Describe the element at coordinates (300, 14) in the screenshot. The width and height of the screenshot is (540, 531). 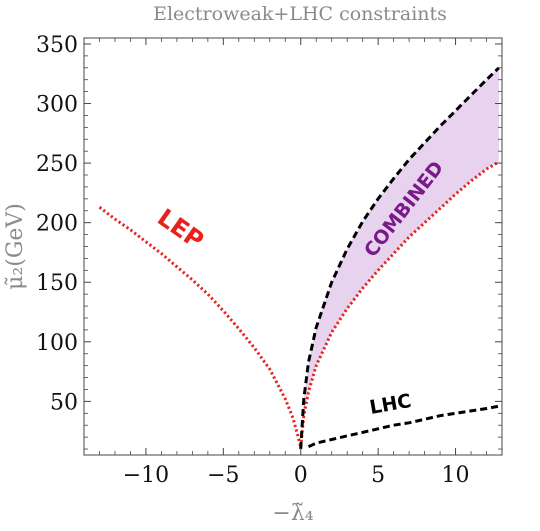
I see `chart-title: Electroweak+LHC constraints` at that location.